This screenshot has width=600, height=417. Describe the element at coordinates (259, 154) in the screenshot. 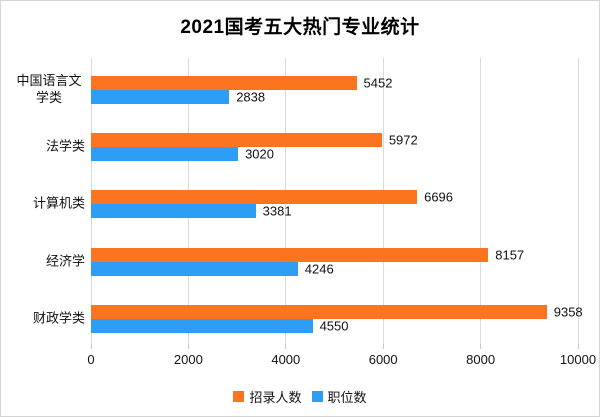

I see `bar-value-label: 3020` at that location.